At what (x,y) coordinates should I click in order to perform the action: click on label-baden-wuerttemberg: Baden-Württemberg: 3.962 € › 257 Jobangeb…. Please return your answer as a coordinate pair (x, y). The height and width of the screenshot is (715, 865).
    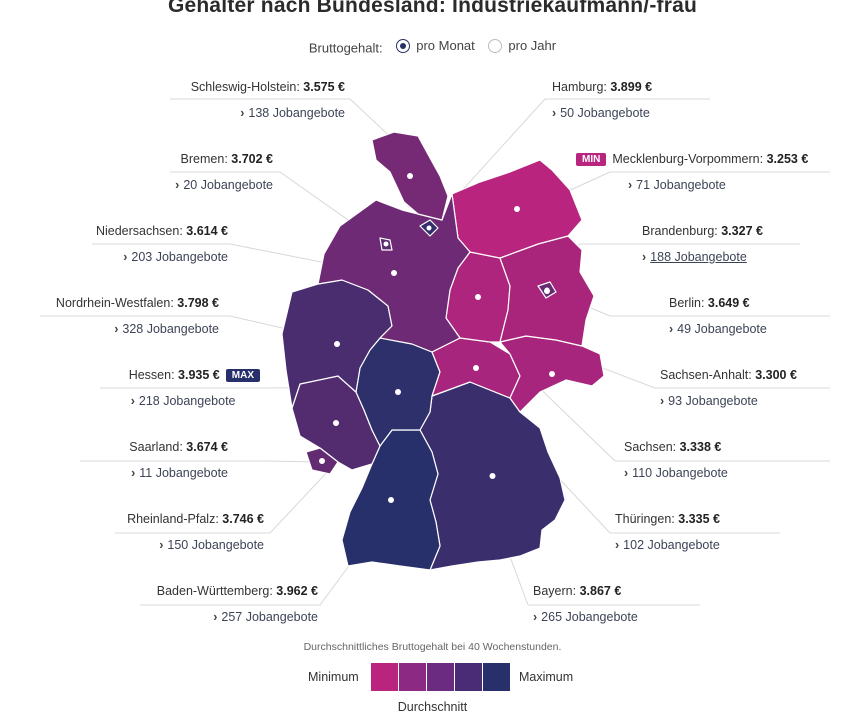
    Looking at the image, I should click on (237, 604).